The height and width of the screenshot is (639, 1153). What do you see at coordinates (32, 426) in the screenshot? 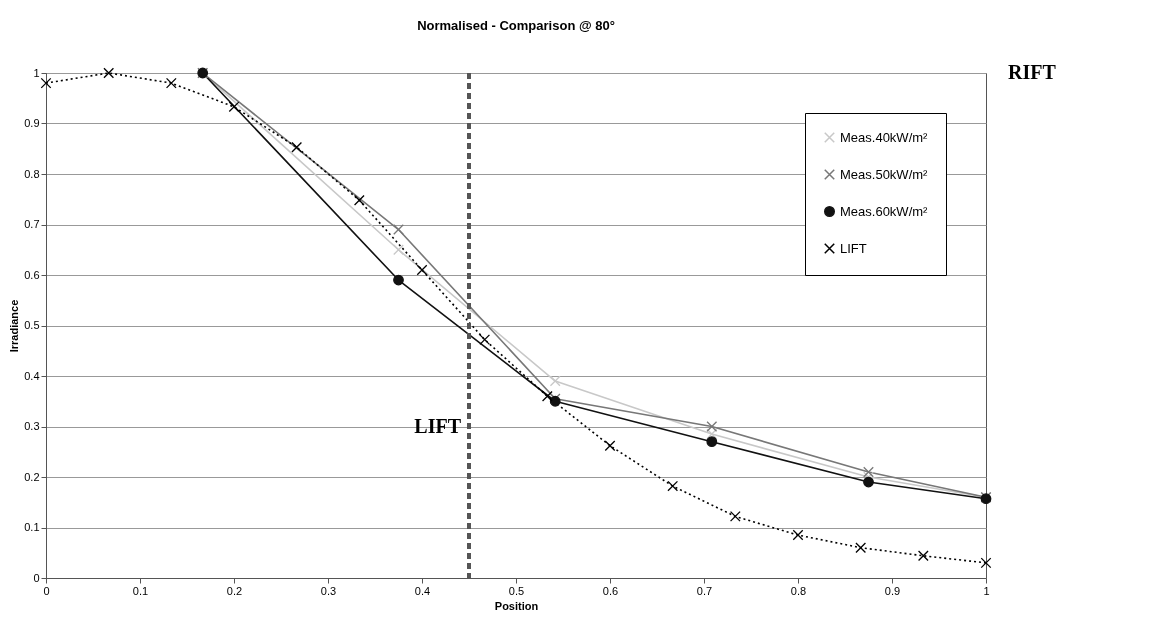
I see `y-tick-label: 0.3` at bounding box center [32, 426].